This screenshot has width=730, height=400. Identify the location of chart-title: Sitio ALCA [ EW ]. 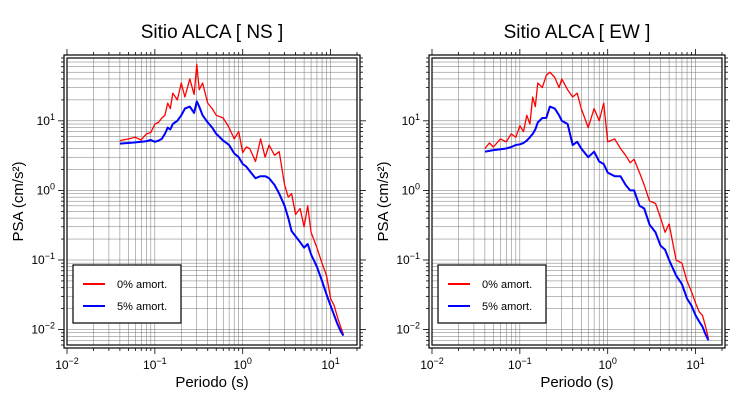
(577, 32).